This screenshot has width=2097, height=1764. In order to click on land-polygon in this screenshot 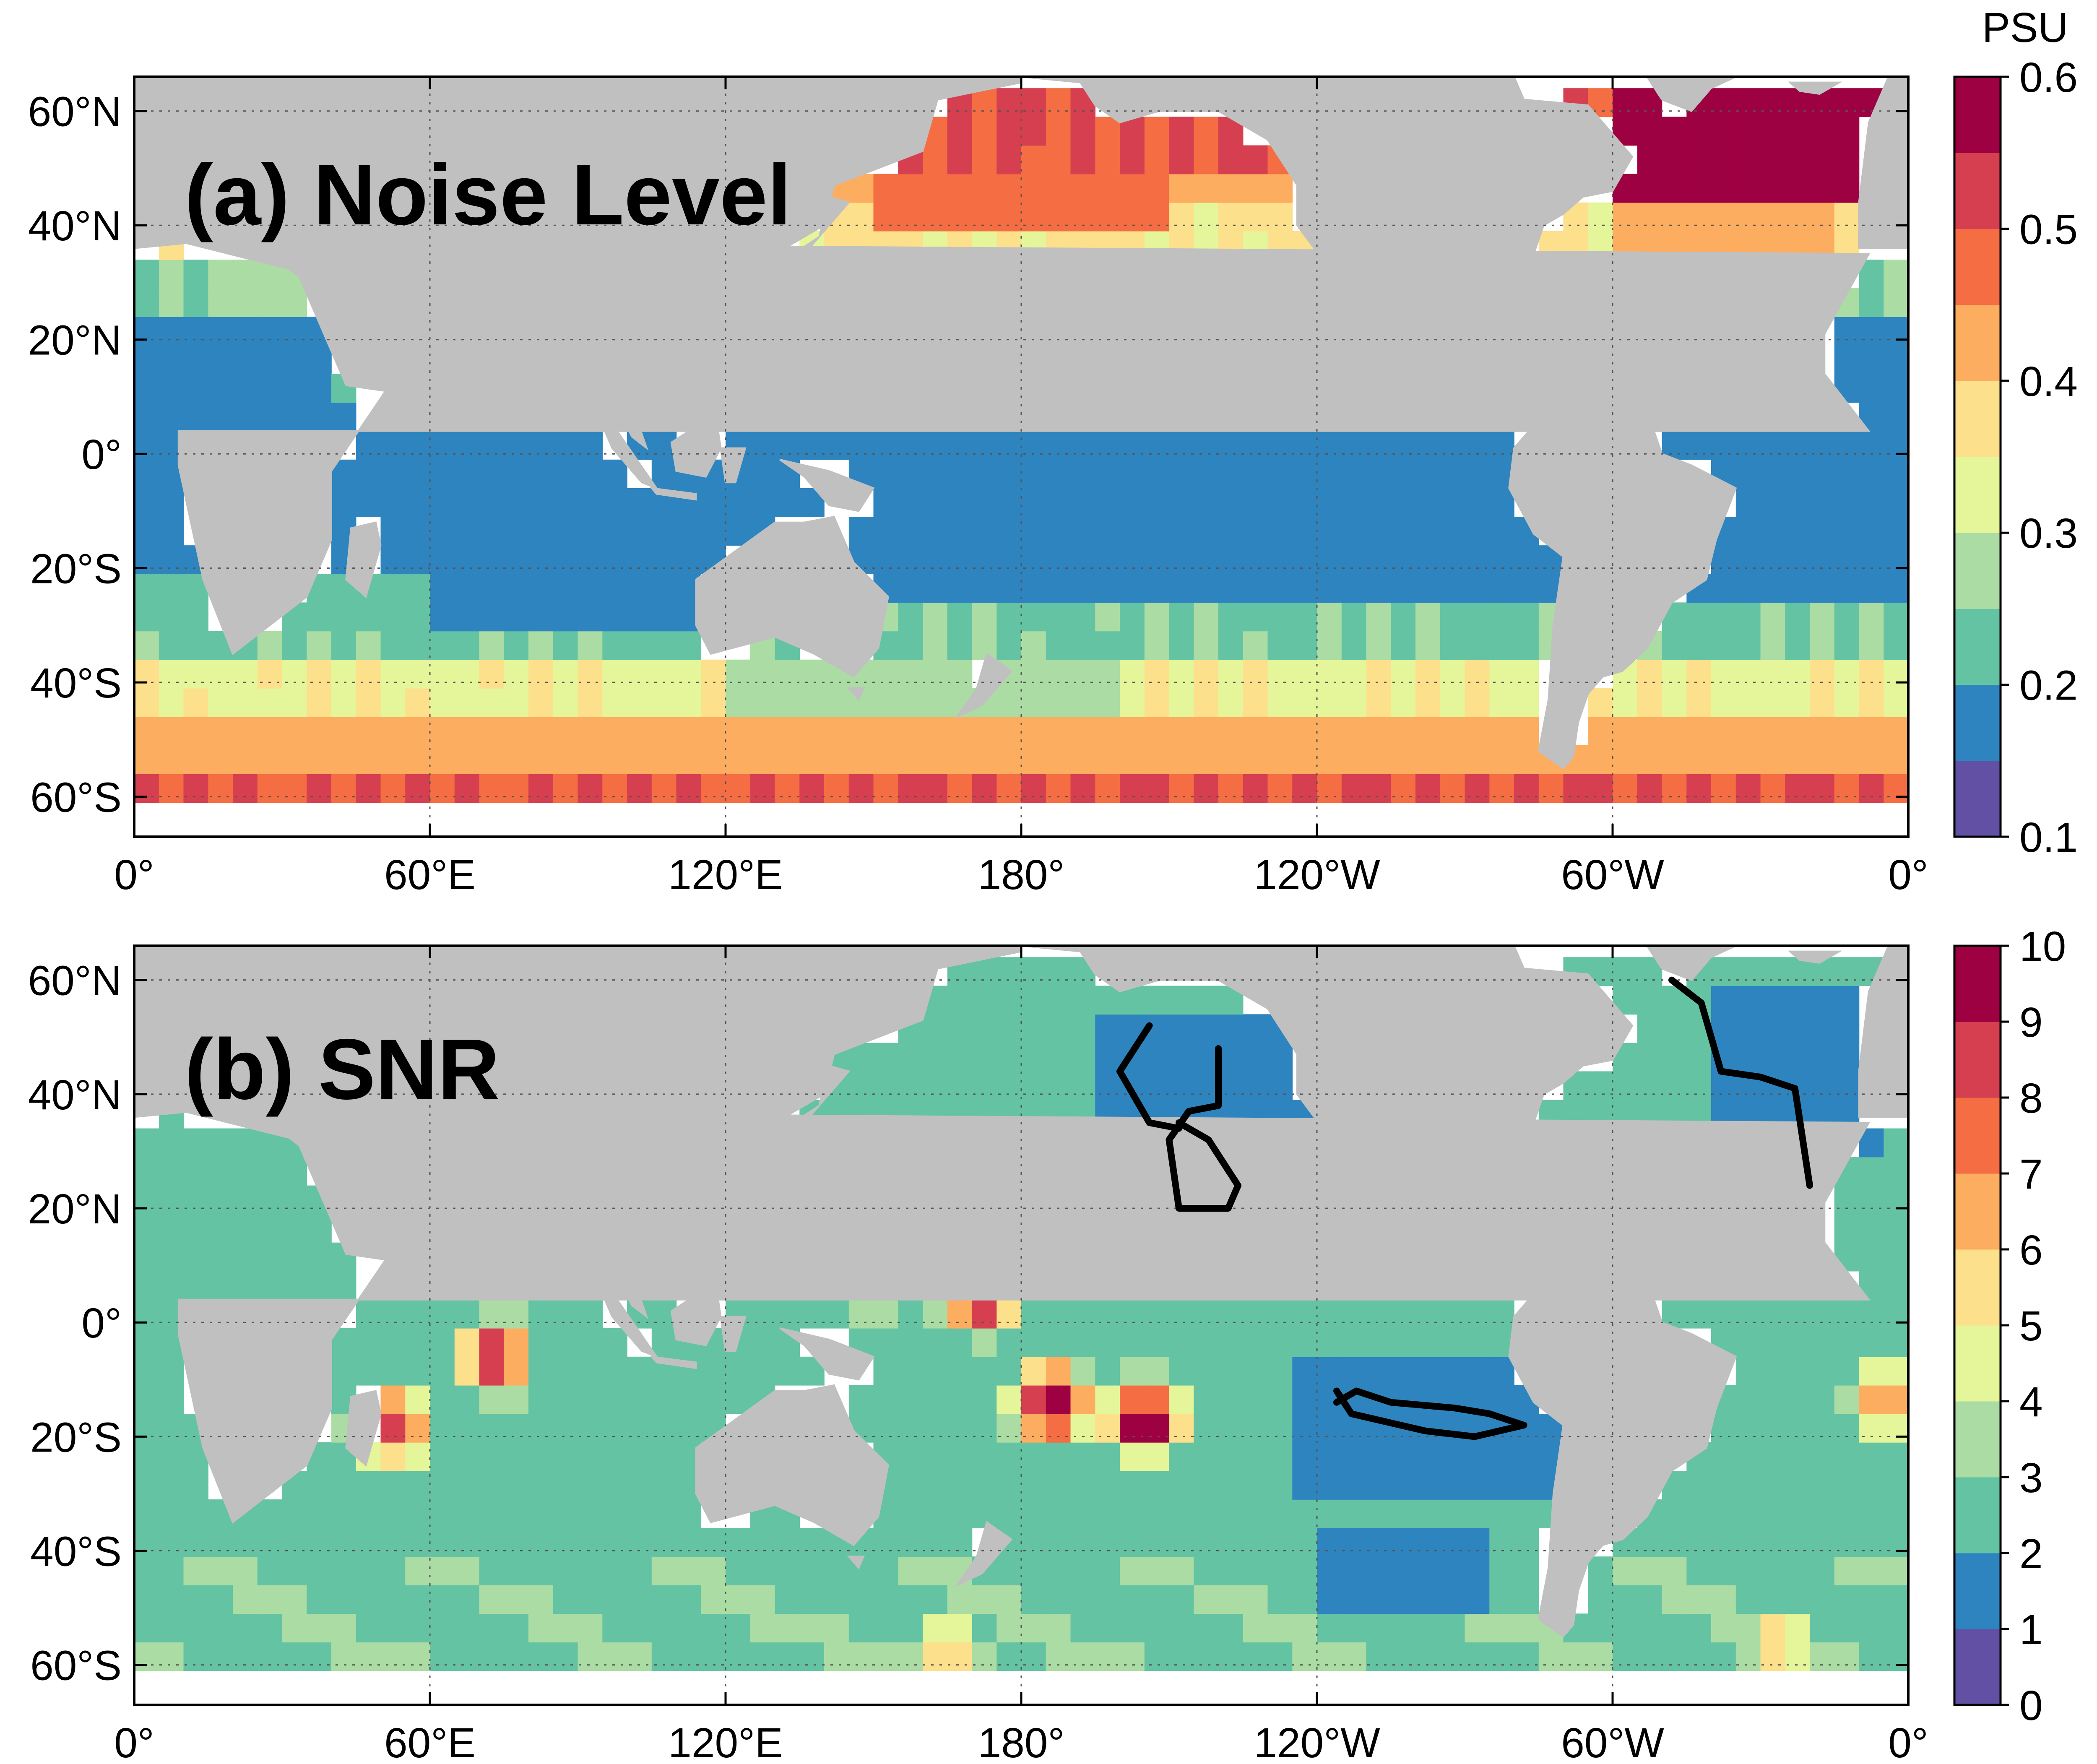, I will do `click(534, 1279)`.